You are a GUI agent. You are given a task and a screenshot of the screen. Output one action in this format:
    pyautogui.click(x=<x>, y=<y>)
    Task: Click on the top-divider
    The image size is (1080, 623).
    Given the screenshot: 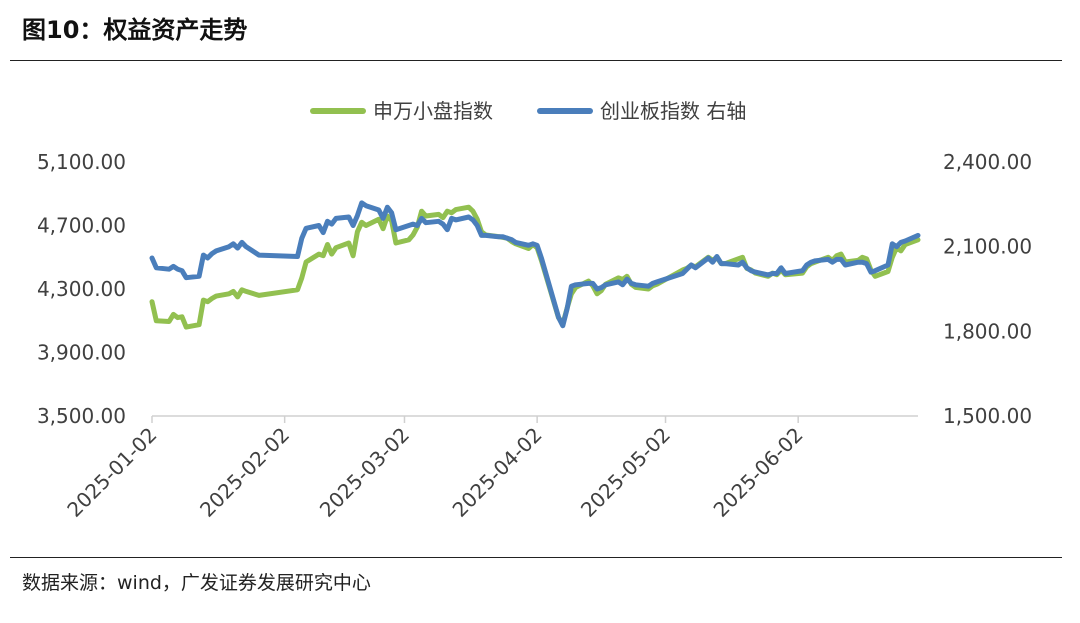 What is the action you would take?
    pyautogui.click(x=536, y=60)
    